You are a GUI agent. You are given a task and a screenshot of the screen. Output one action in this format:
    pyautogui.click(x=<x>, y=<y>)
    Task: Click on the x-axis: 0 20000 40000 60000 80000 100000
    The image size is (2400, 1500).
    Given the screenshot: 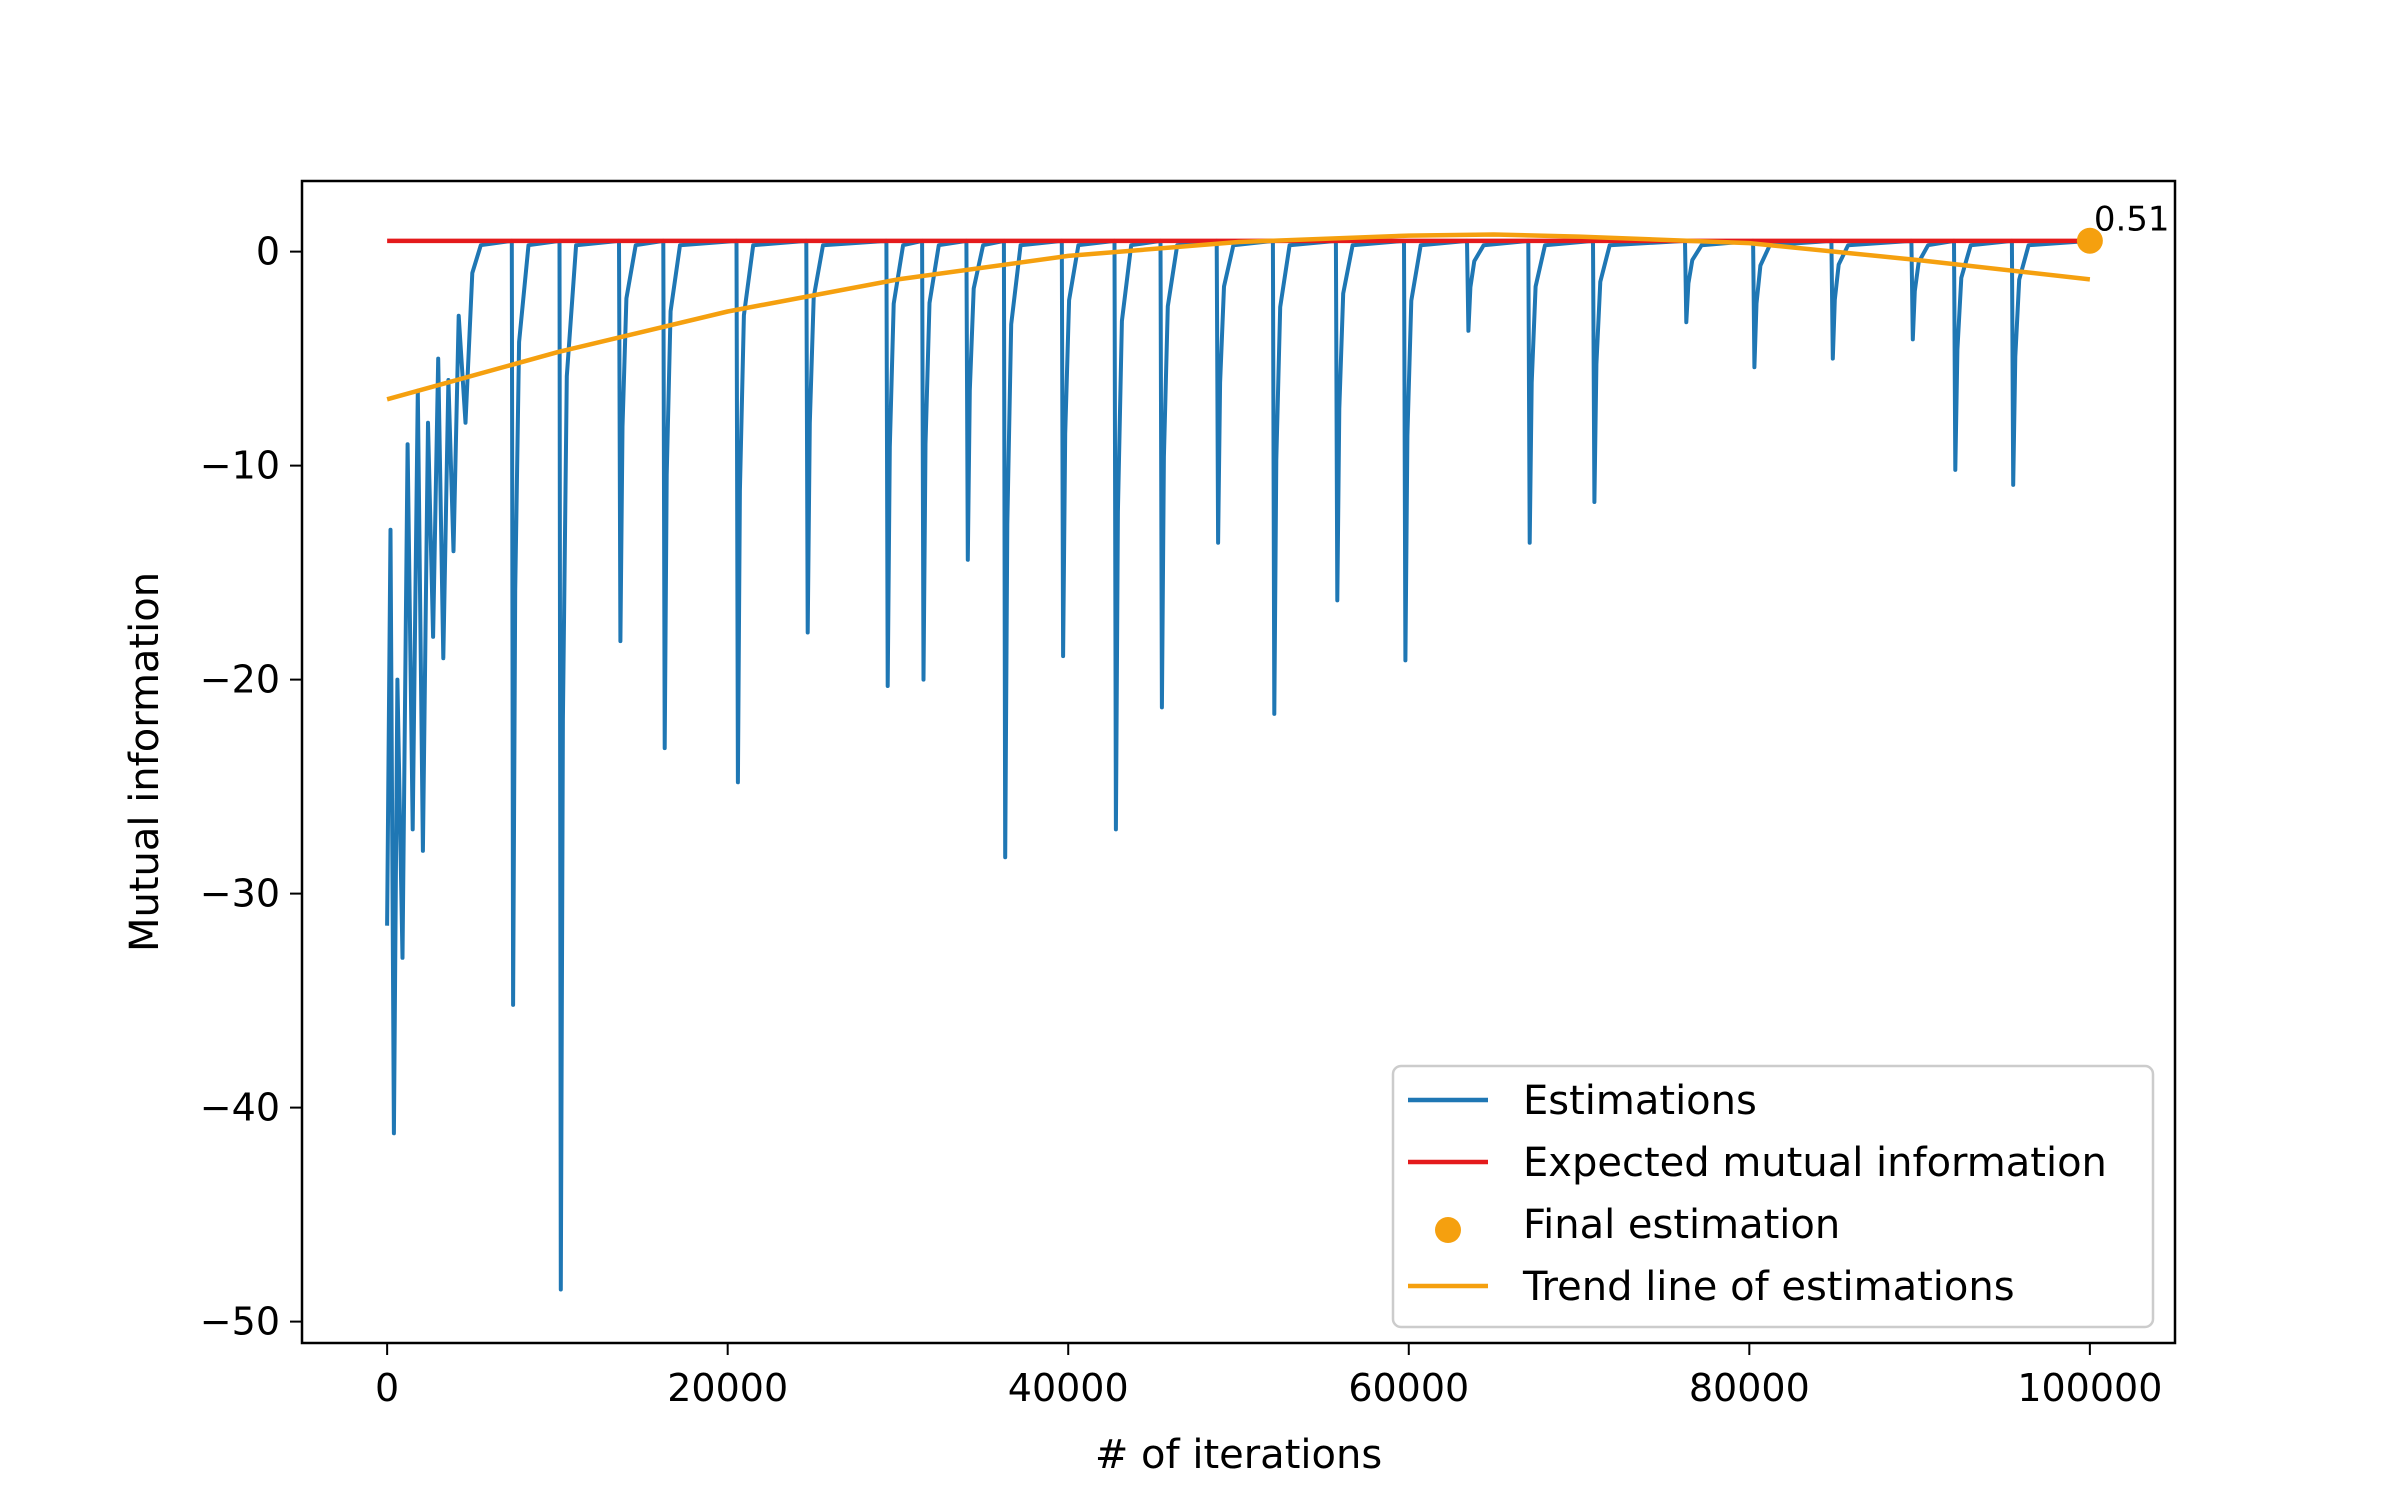 What is the action you would take?
    pyautogui.click(x=1268, y=1376)
    